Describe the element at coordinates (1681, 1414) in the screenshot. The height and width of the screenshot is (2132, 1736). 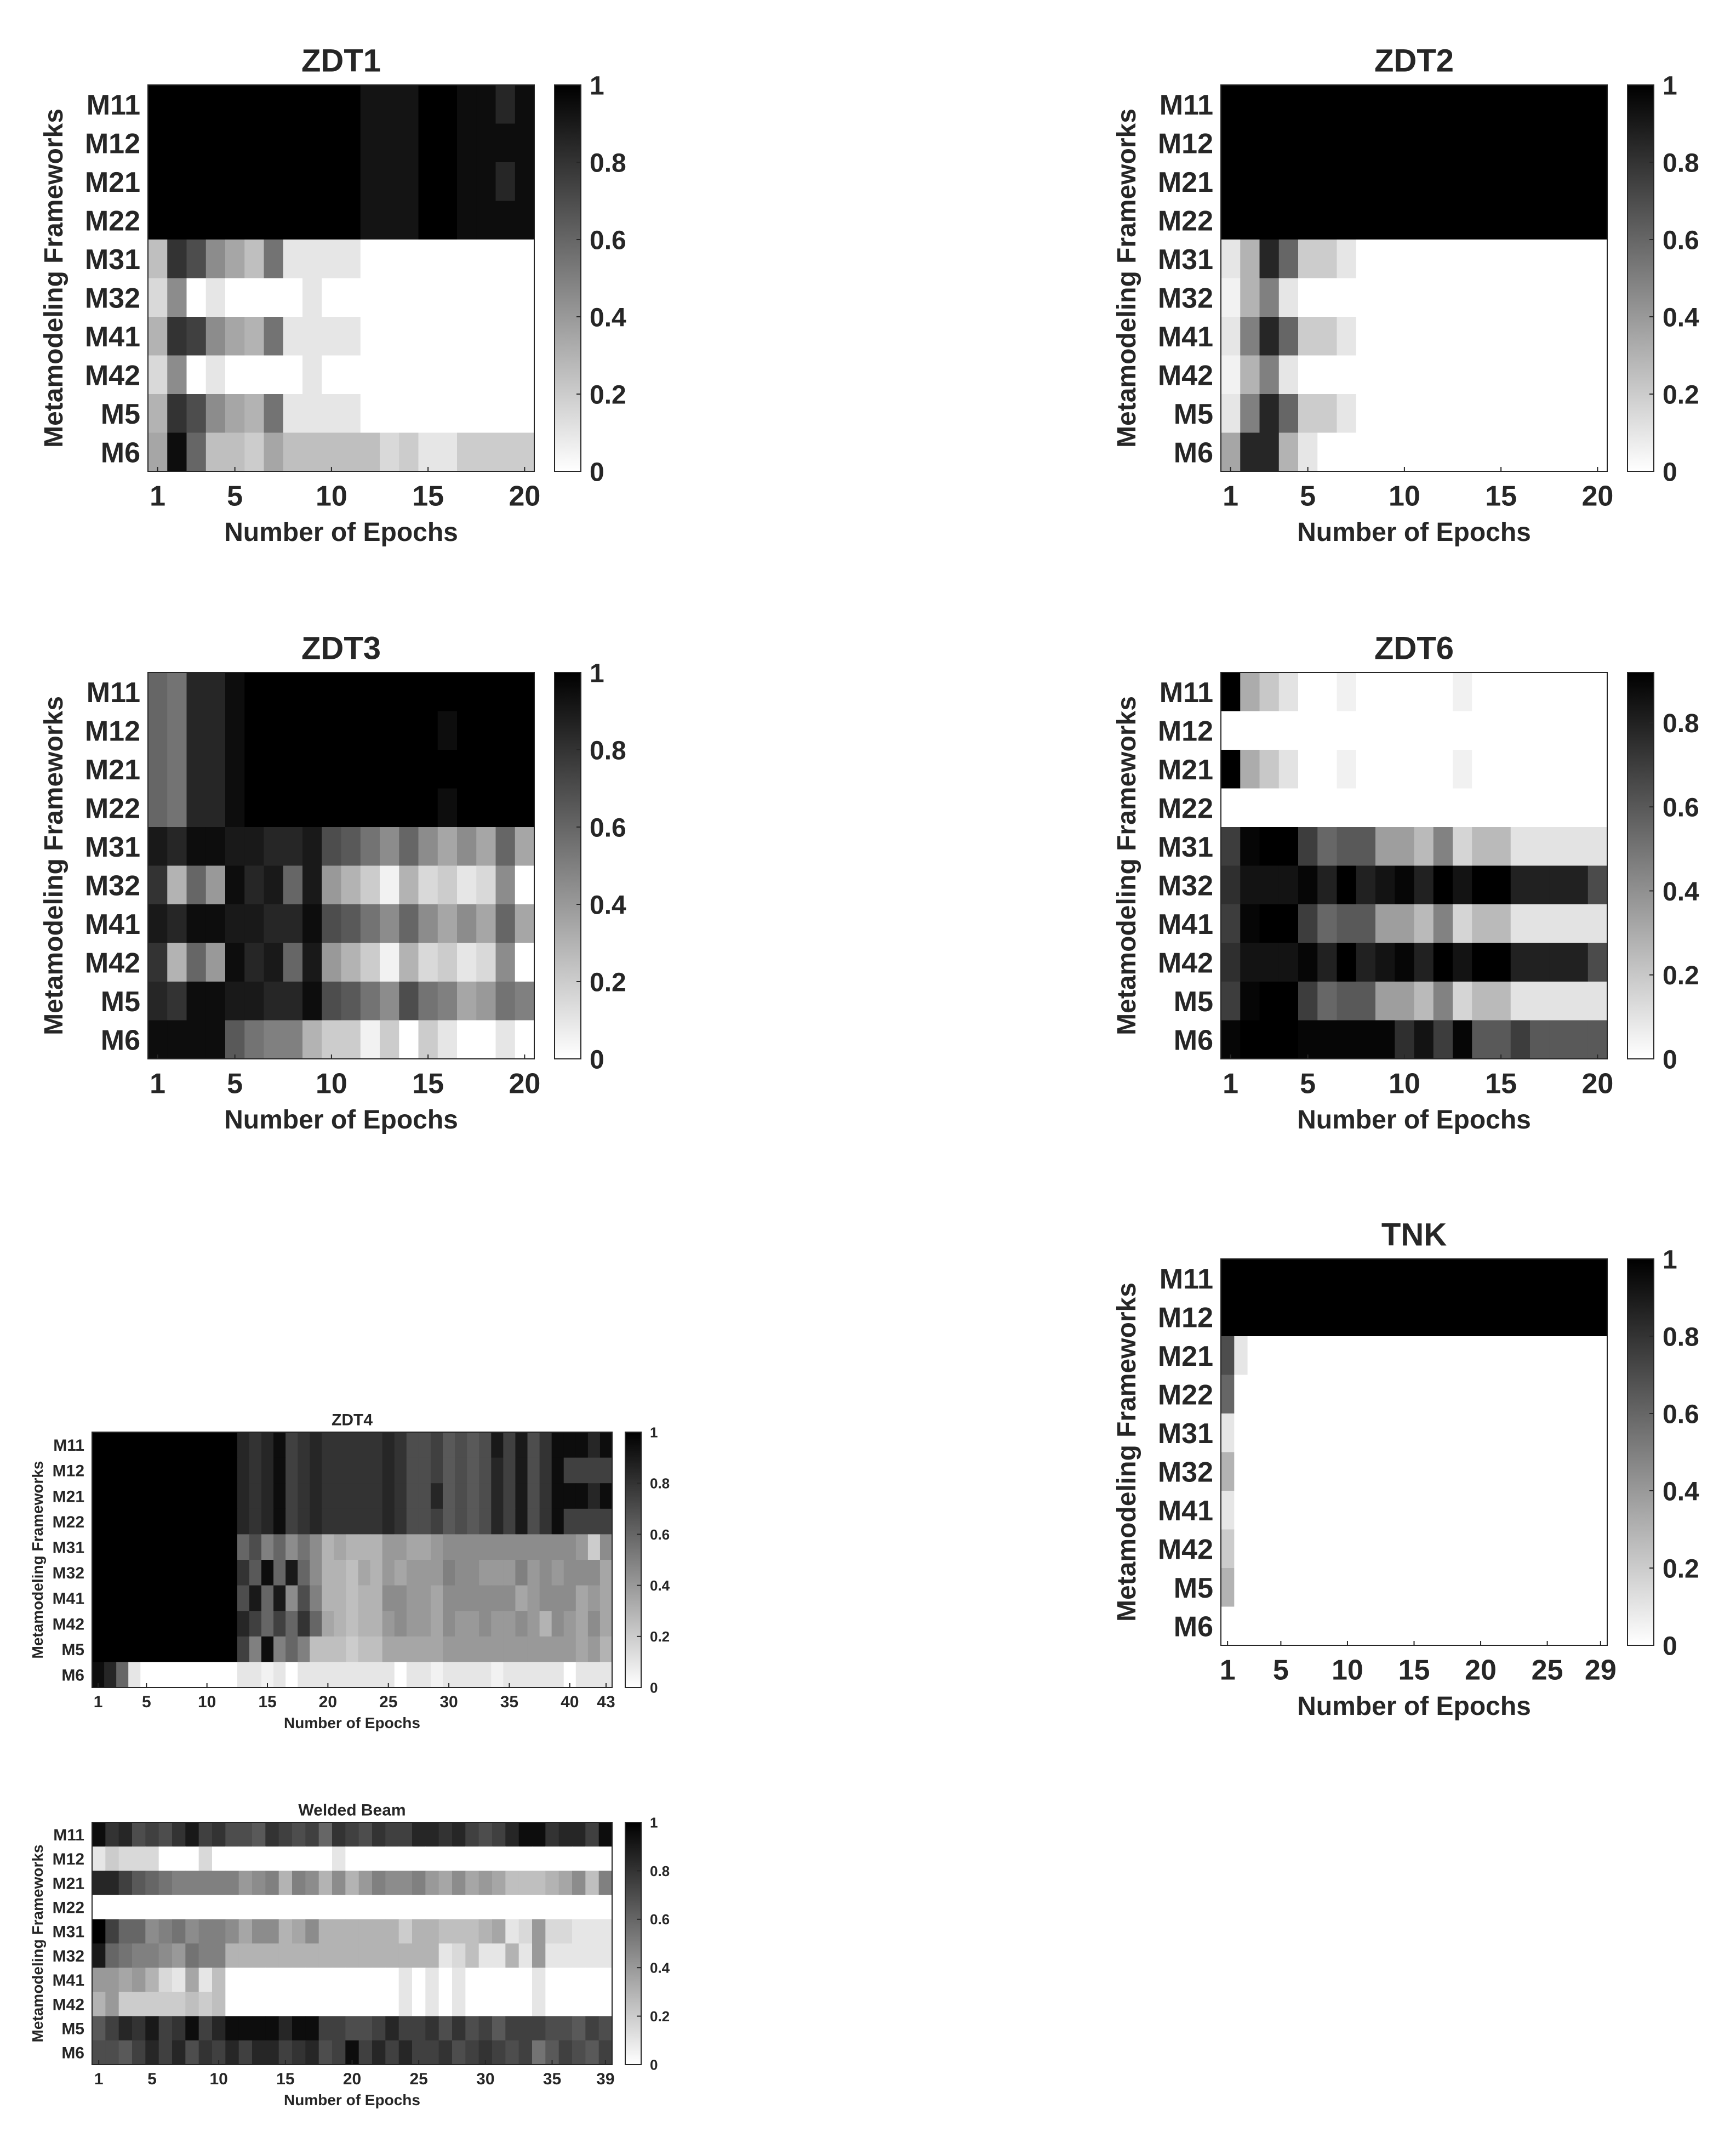
I see `colorbar-tick-label: 0.6` at that location.